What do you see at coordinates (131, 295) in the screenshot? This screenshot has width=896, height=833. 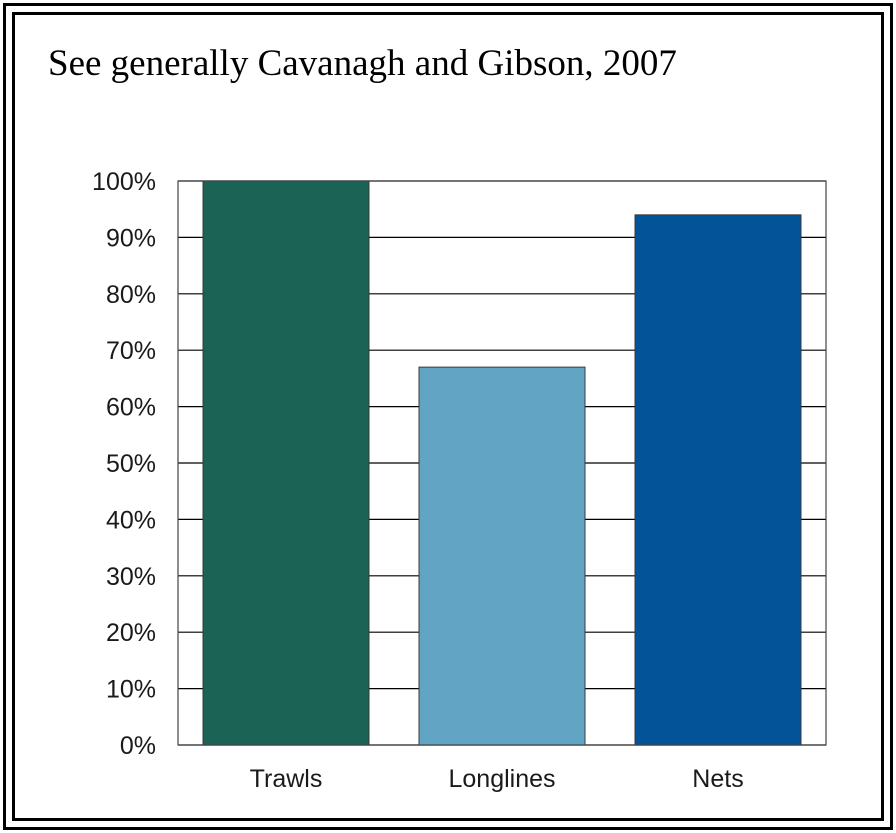 I see `y-tick-label: 80%` at bounding box center [131, 295].